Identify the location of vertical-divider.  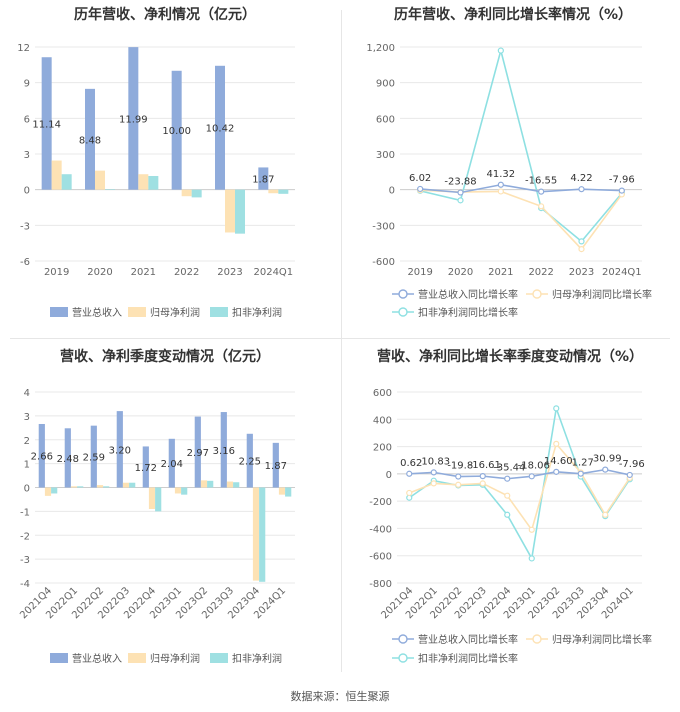
(341, 341).